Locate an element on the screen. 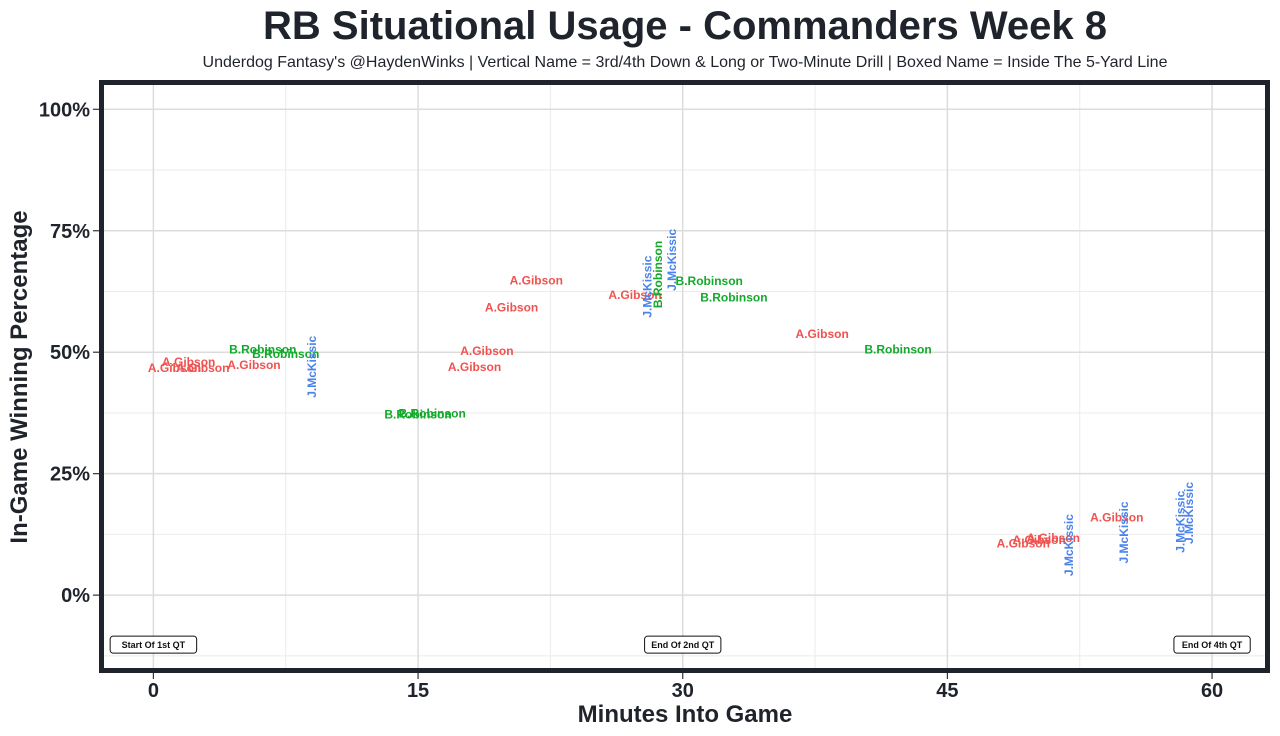 This screenshot has height=736, width=1280. y-tick-label: 100% is located at coordinates (64, 110).